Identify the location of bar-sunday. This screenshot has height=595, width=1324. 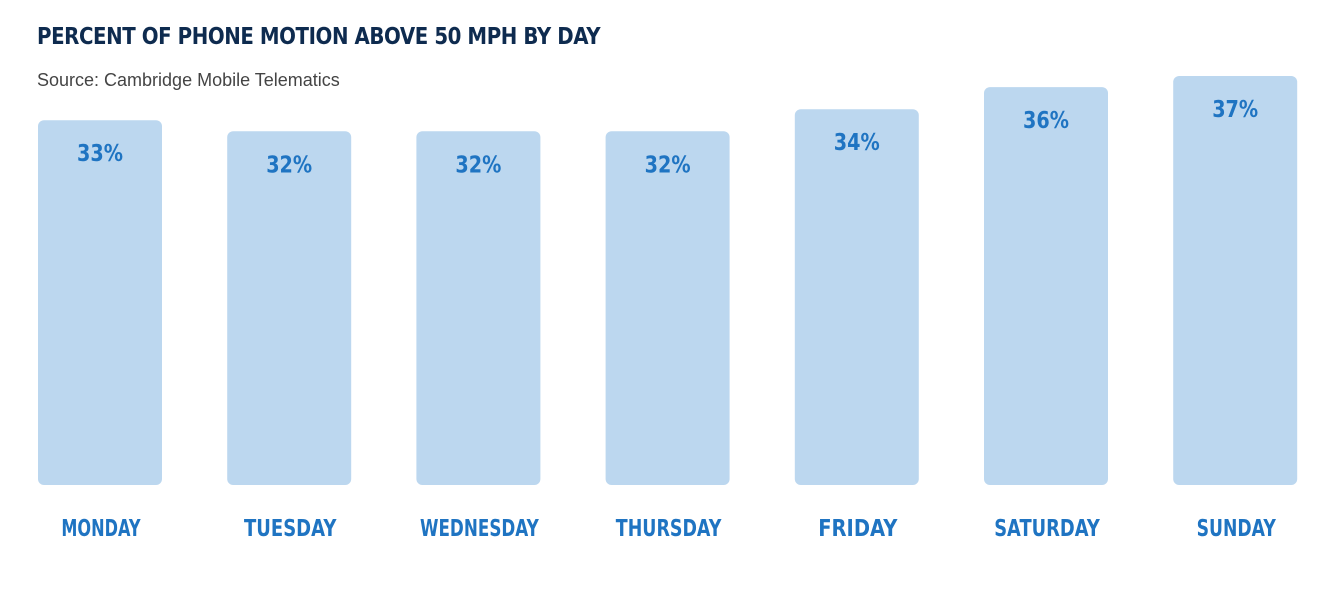
(1235, 280).